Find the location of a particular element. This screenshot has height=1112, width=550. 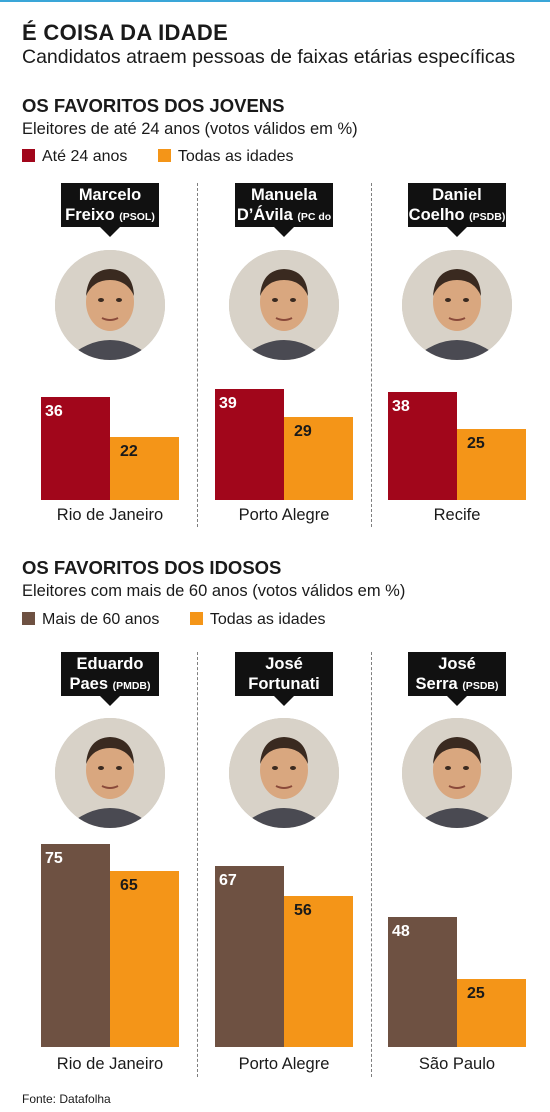

legend-item-young: Até 24 anos is located at coordinates (74, 157).